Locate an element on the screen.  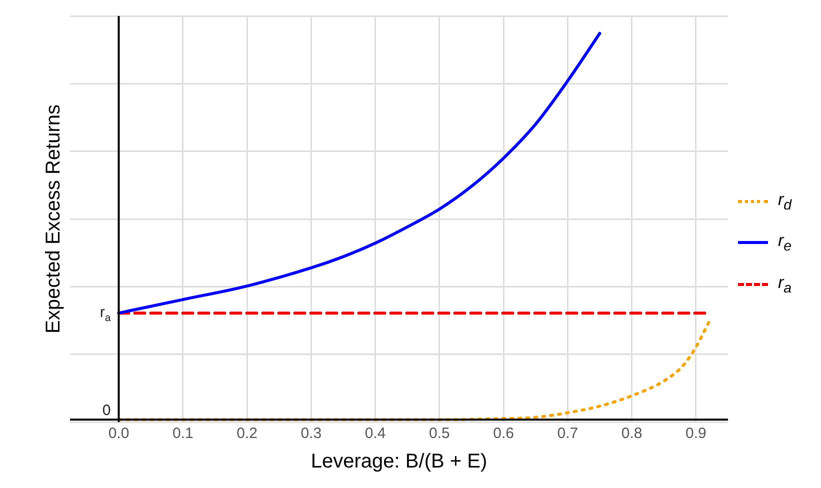
legend-label: r$_{e}$ is located at coordinates (785, 243).